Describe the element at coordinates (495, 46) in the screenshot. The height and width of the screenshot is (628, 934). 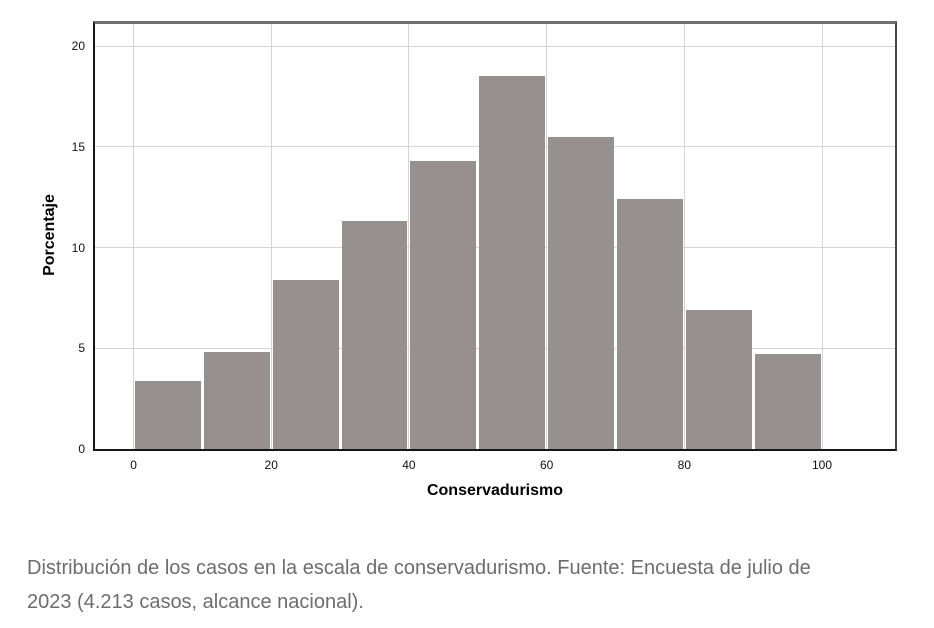
I see `grid-line-horizontal` at that location.